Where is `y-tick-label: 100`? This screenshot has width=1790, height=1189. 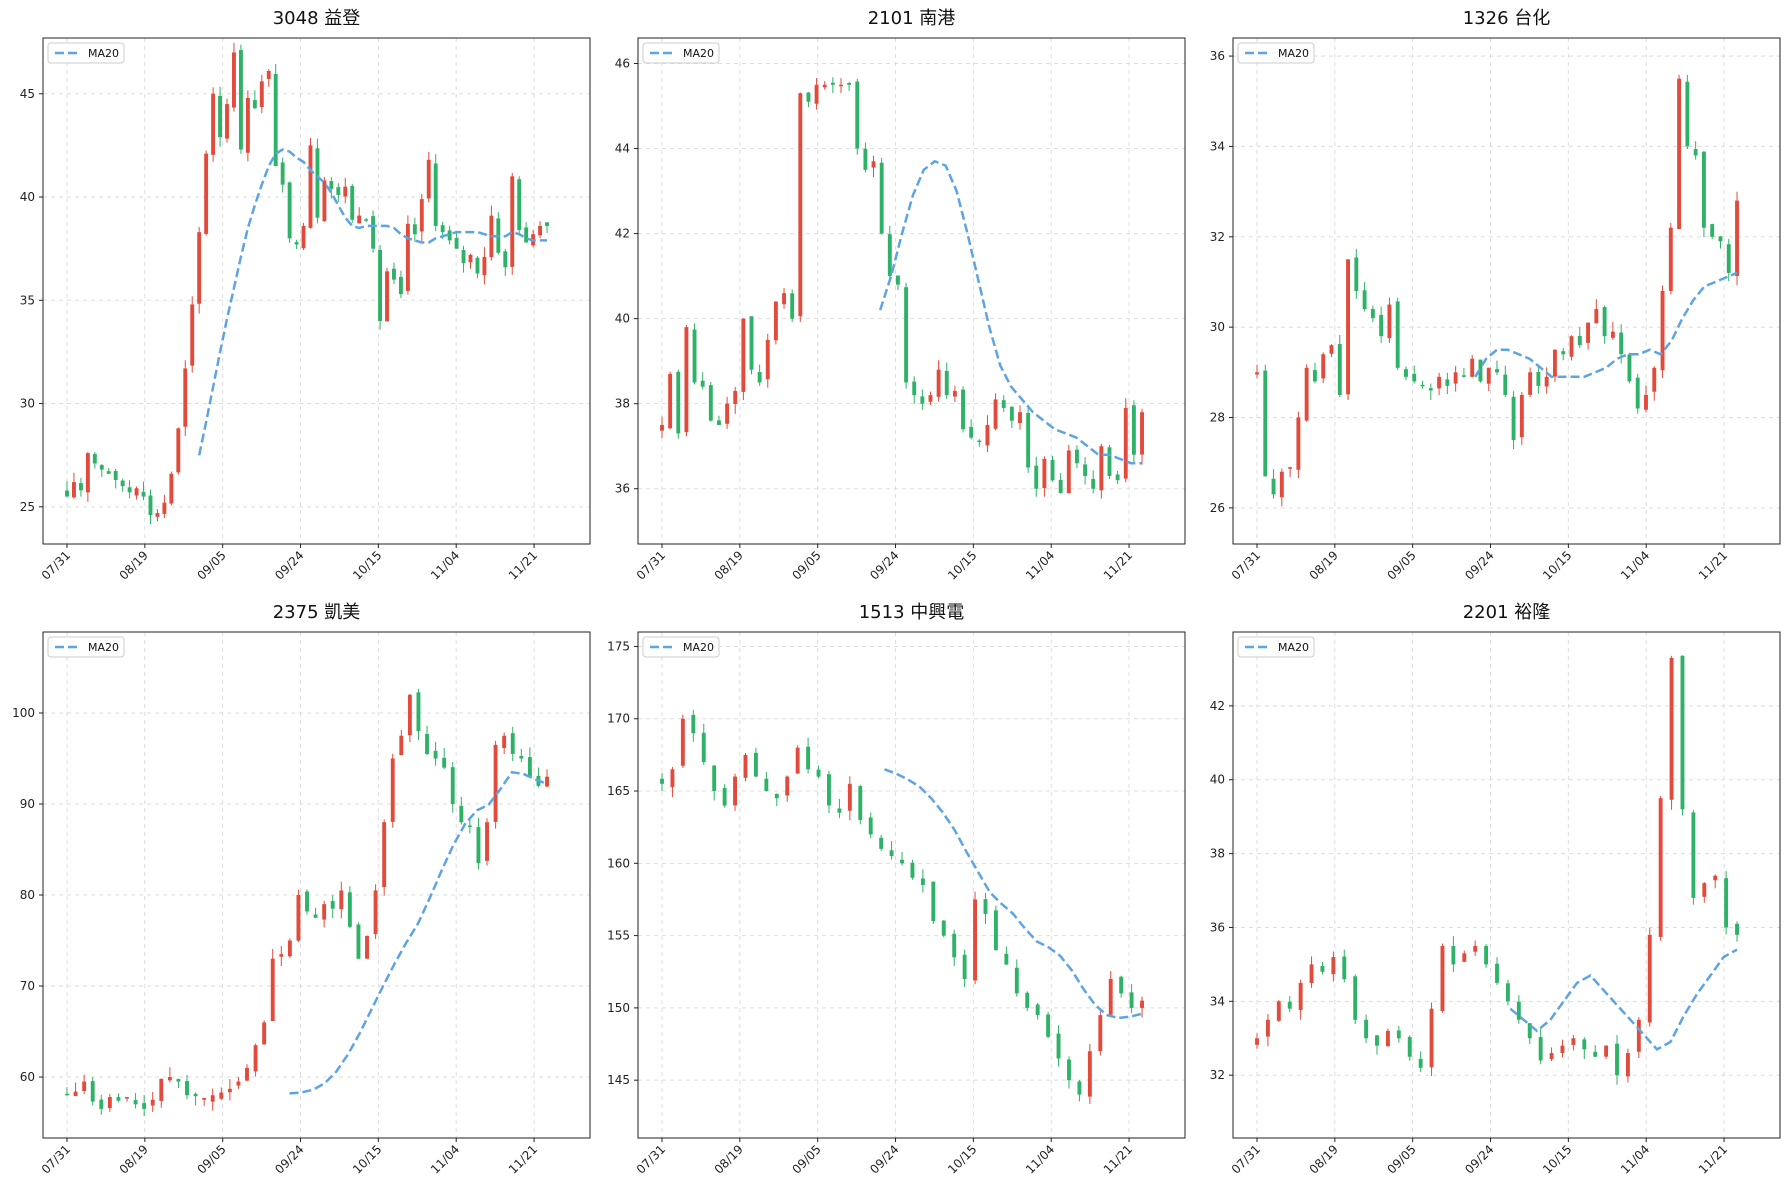 y-tick-label: 100 is located at coordinates (23, 713).